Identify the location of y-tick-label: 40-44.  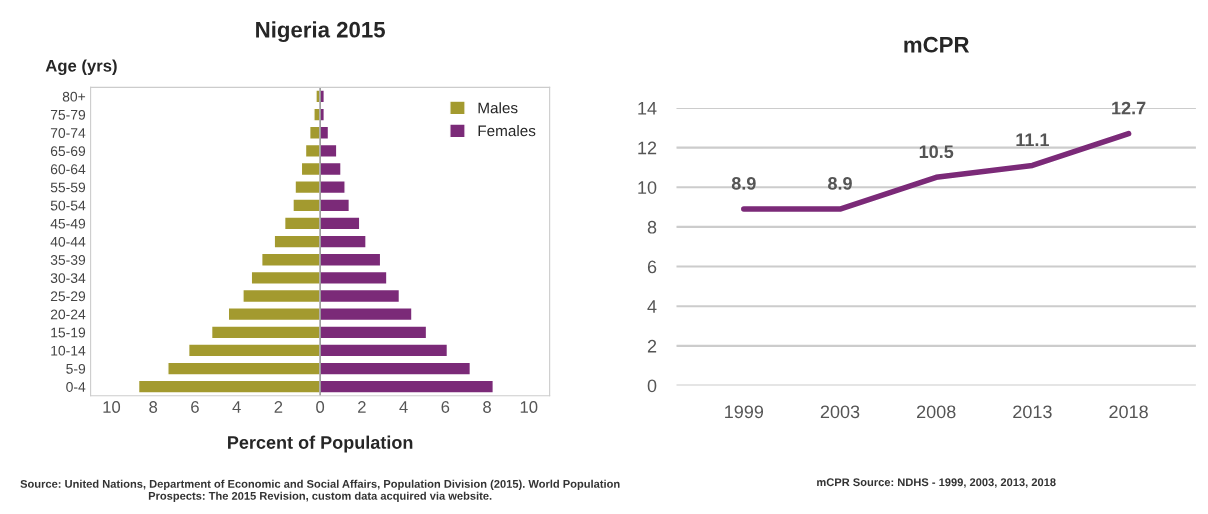
(68, 241).